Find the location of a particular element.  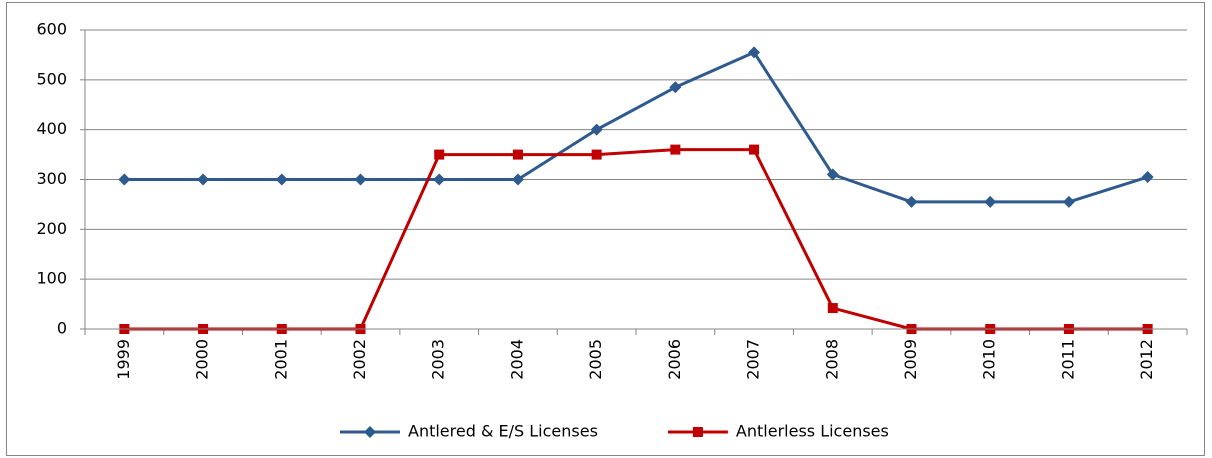

x-tick-label: 2001 is located at coordinates (280, 359).